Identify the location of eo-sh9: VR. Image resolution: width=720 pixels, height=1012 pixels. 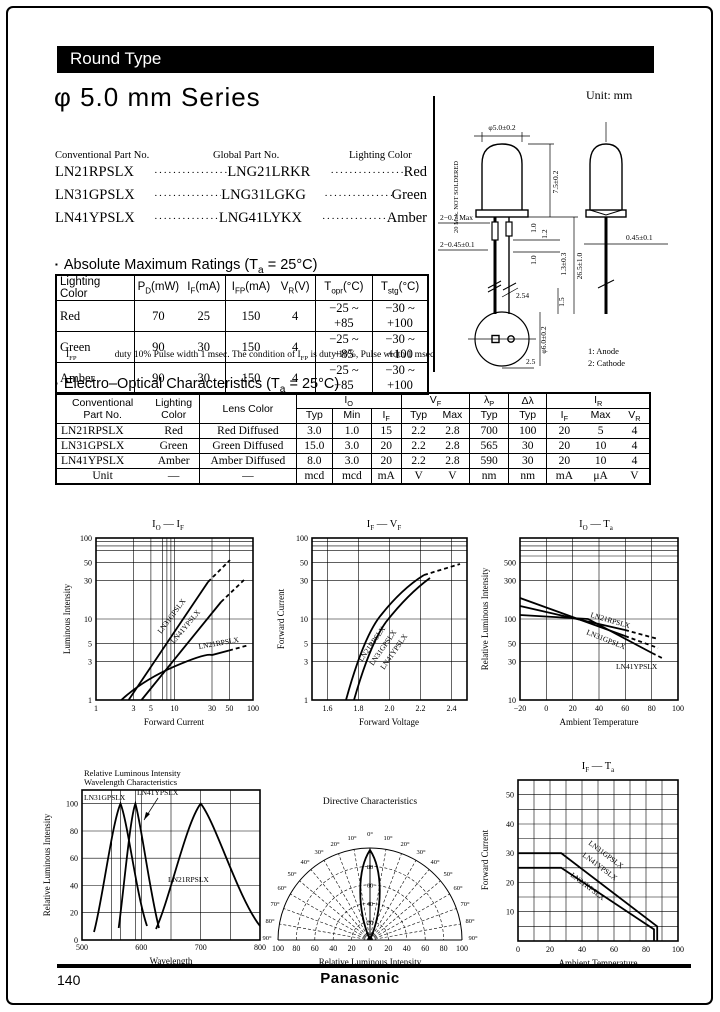
(635, 416).